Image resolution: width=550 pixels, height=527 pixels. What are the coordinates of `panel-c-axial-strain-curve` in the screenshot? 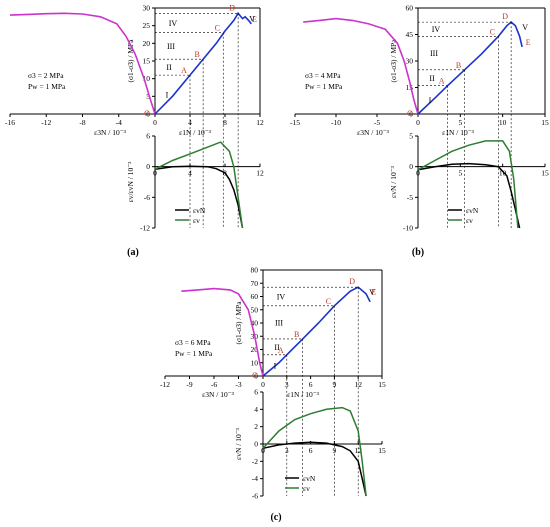 It's located at (316, 331).